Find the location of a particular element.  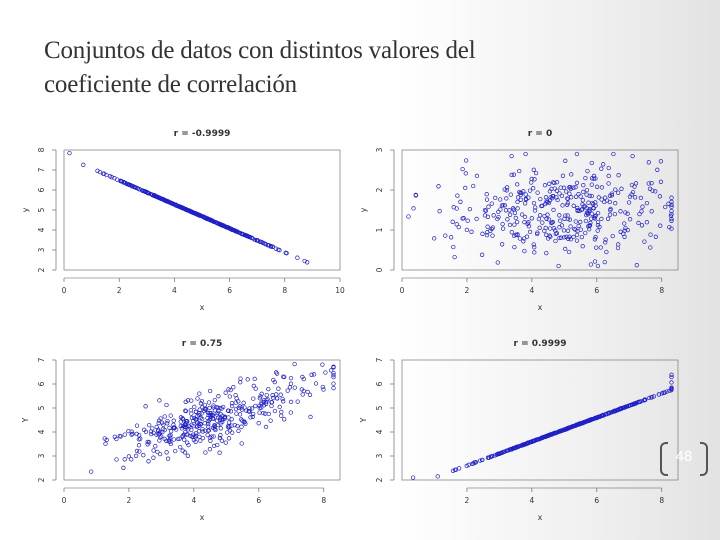

x-axis-label: x is located at coordinates (540, 307).